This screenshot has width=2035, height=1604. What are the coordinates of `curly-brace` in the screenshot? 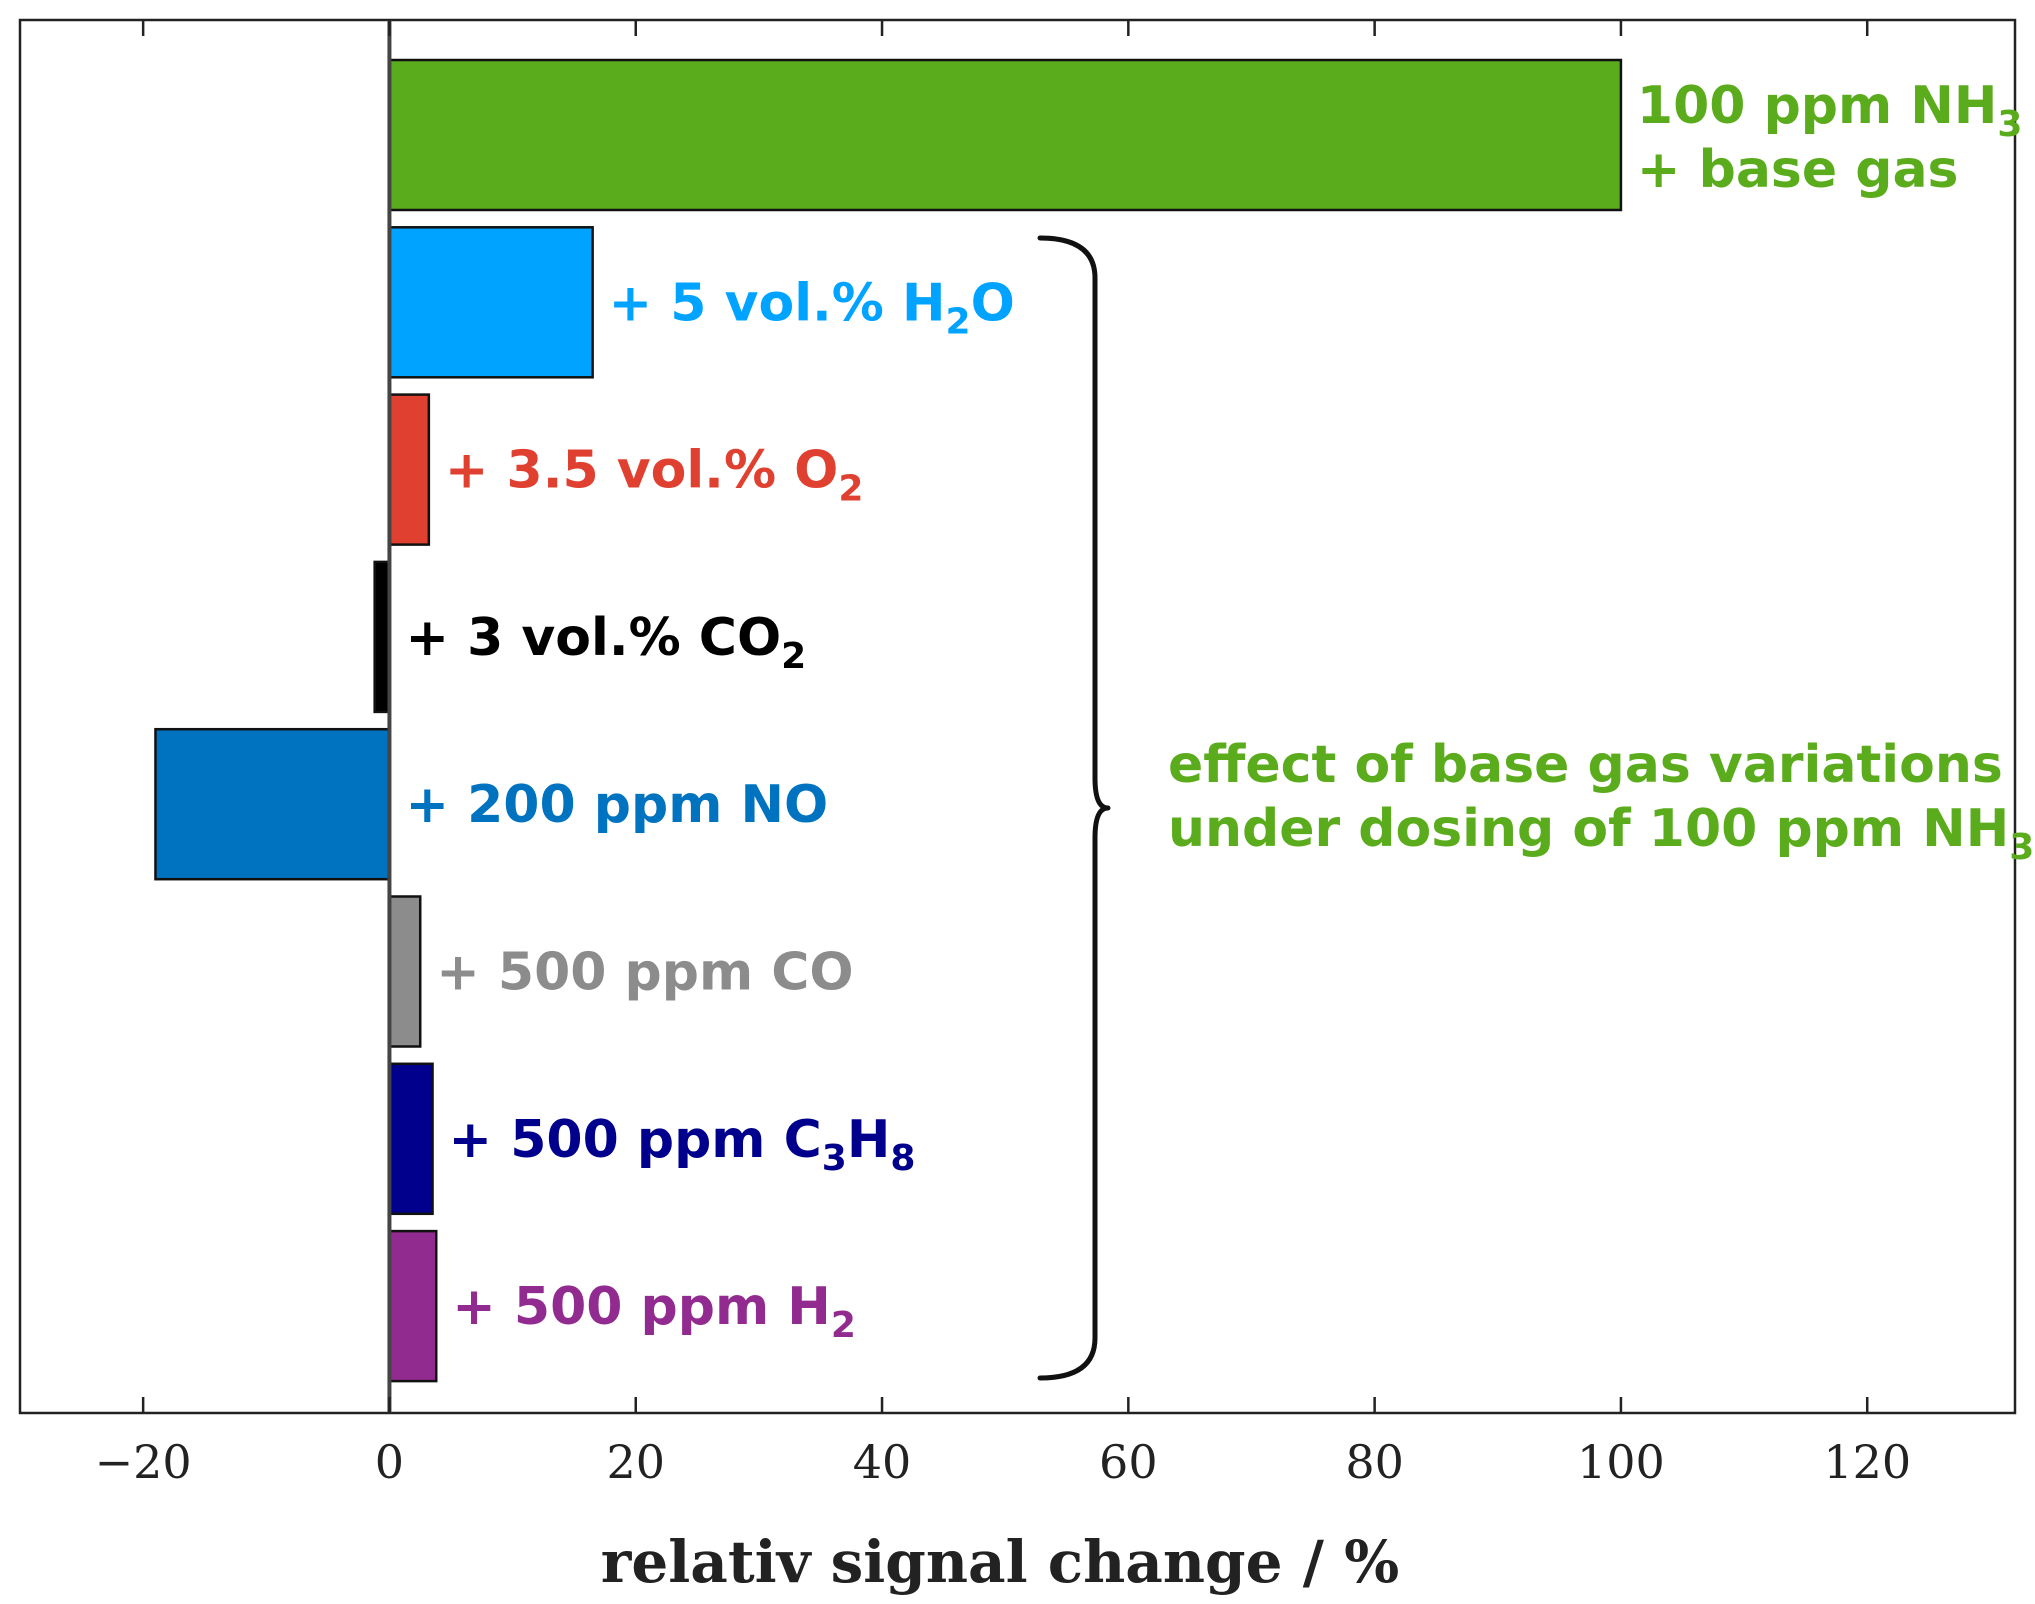 It's located at (1074, 808).